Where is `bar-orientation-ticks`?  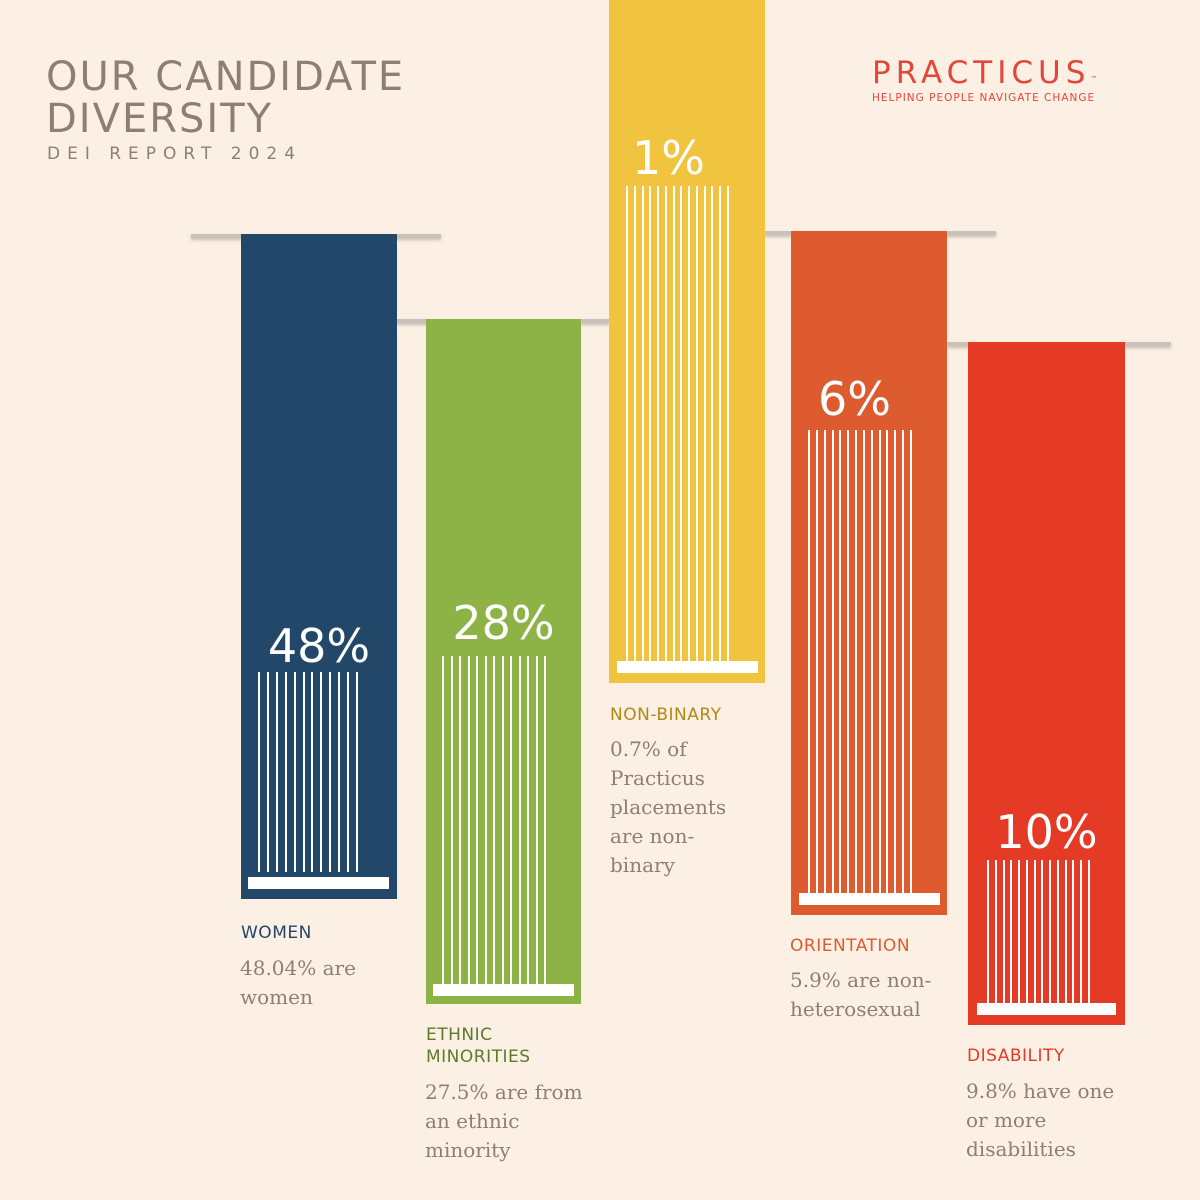 bar-orientation-ticks is located at coordinates (860, 665).